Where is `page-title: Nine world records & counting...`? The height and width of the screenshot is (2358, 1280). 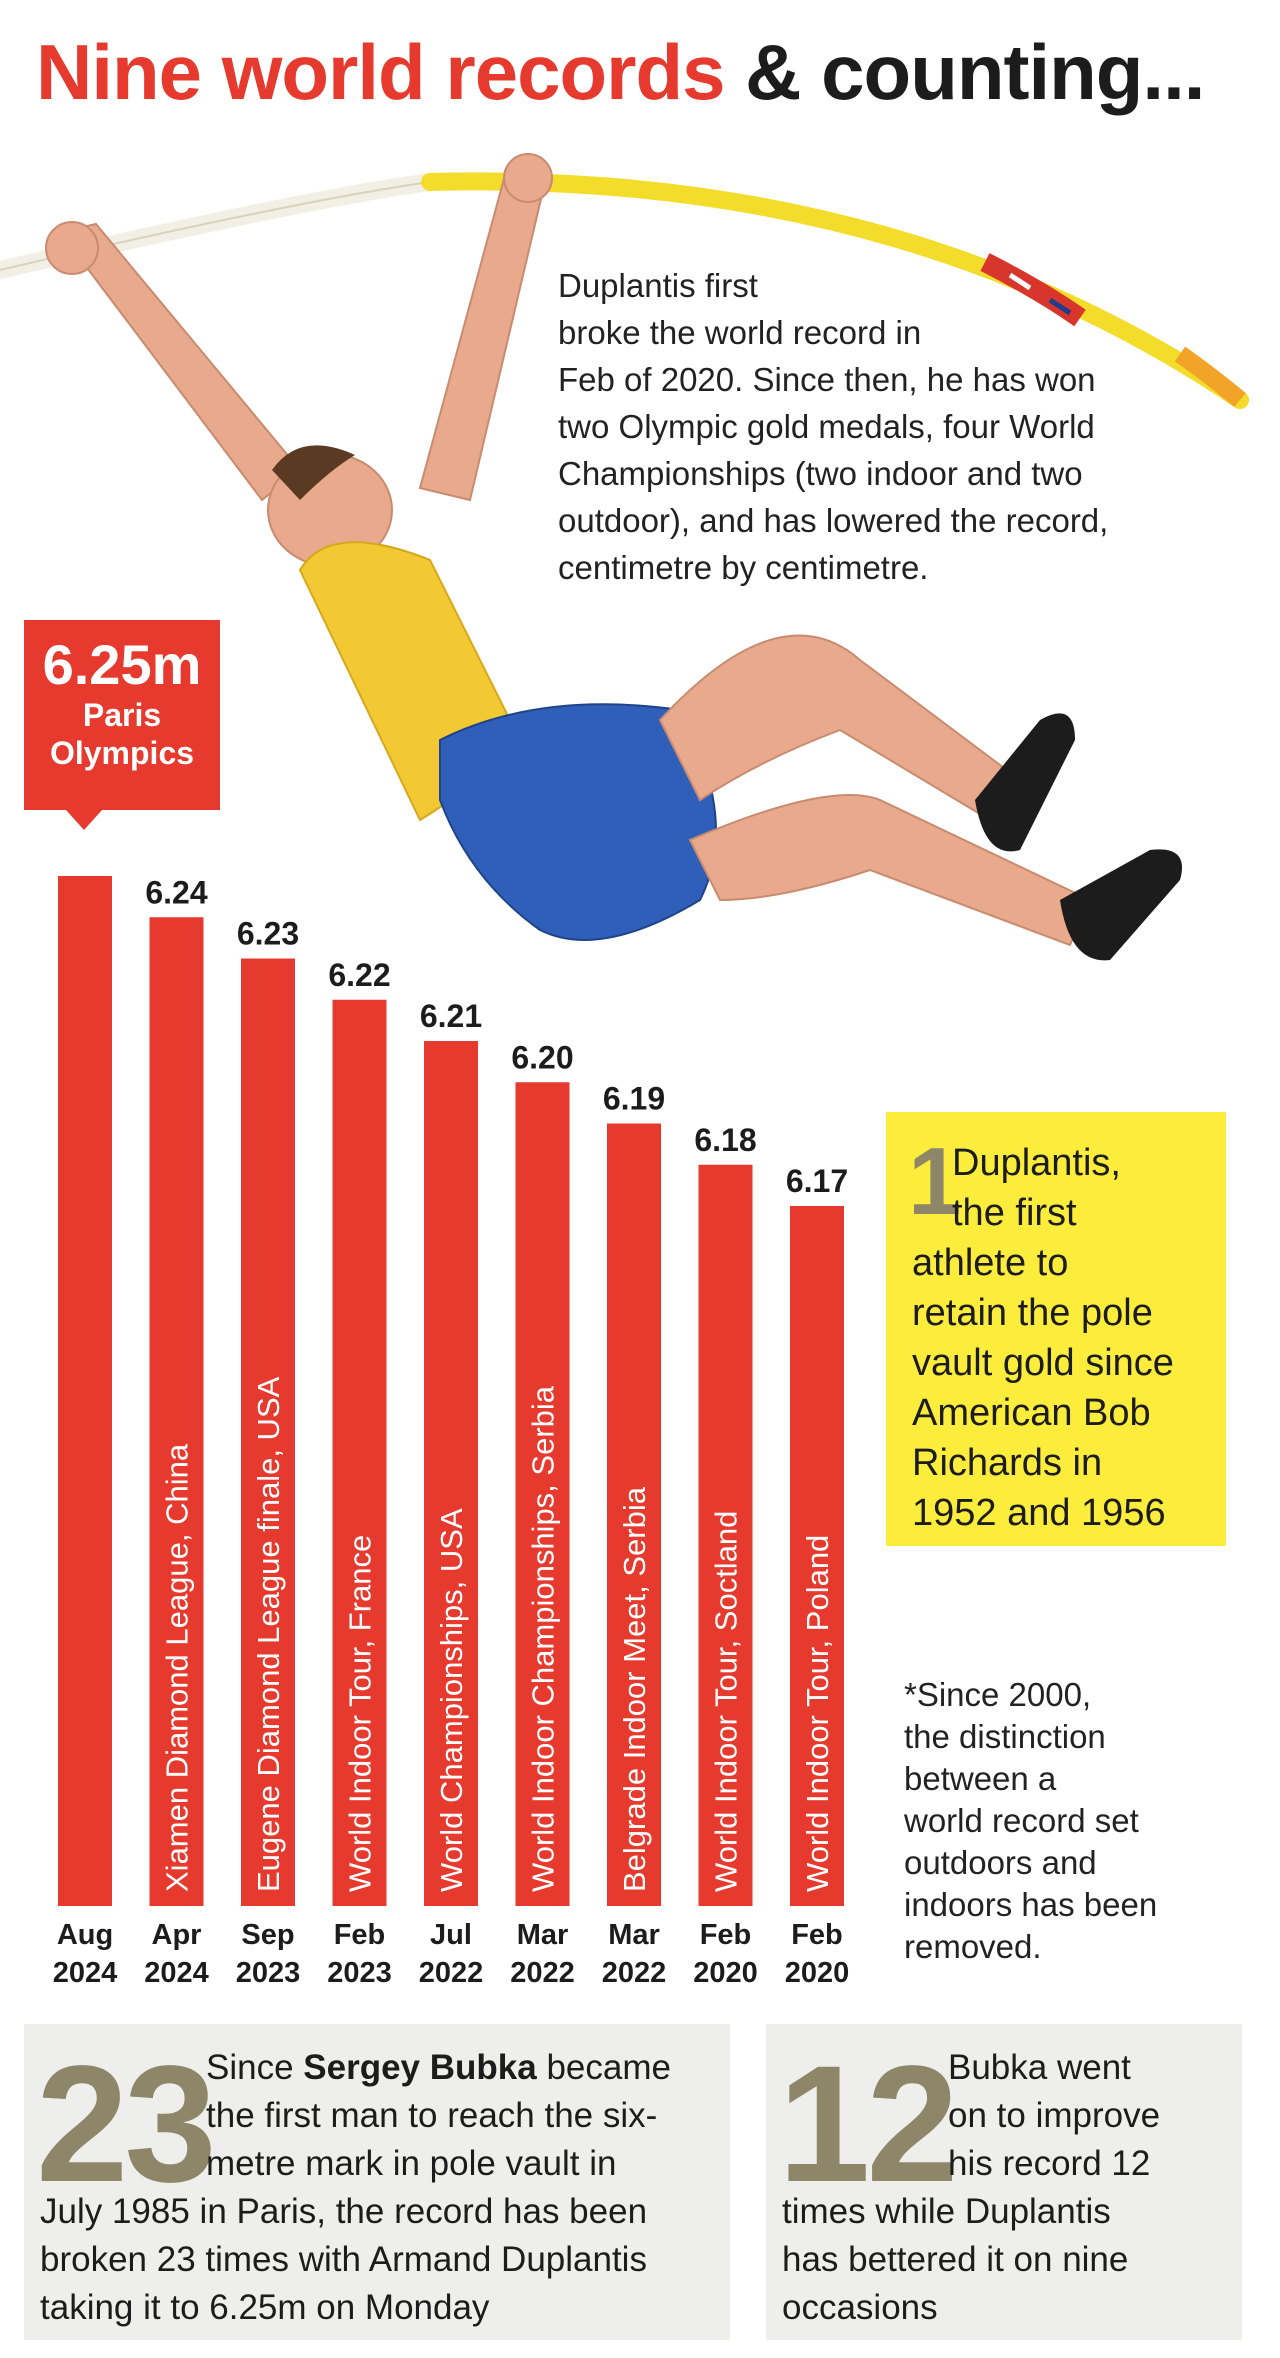
page-title: Nine world records & counting... is located at coordinates (620, 72).